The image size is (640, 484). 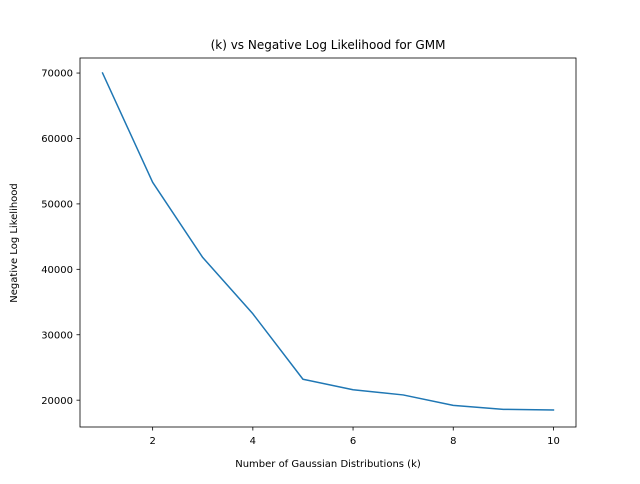 I want to click on x-tick-label: 6, so click(x=353, y=441).